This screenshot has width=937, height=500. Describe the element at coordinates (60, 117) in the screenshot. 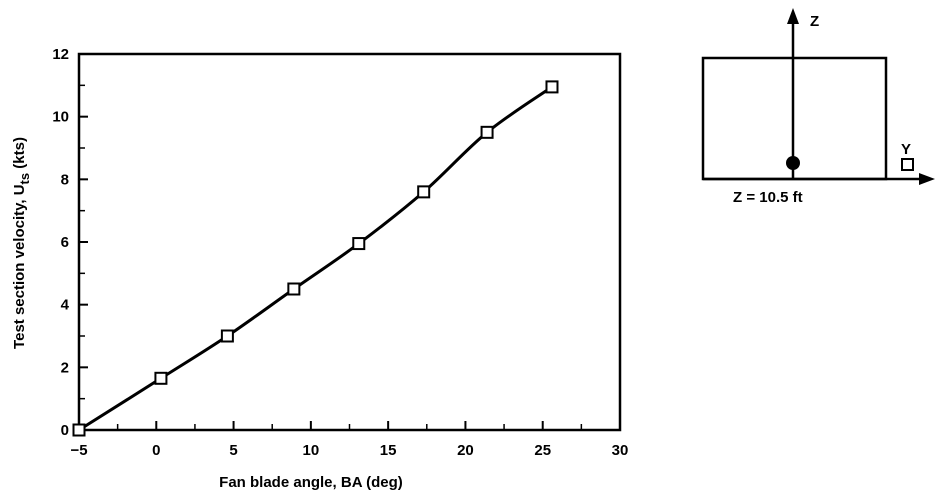

I see `y-tick-label: 10` at that location.